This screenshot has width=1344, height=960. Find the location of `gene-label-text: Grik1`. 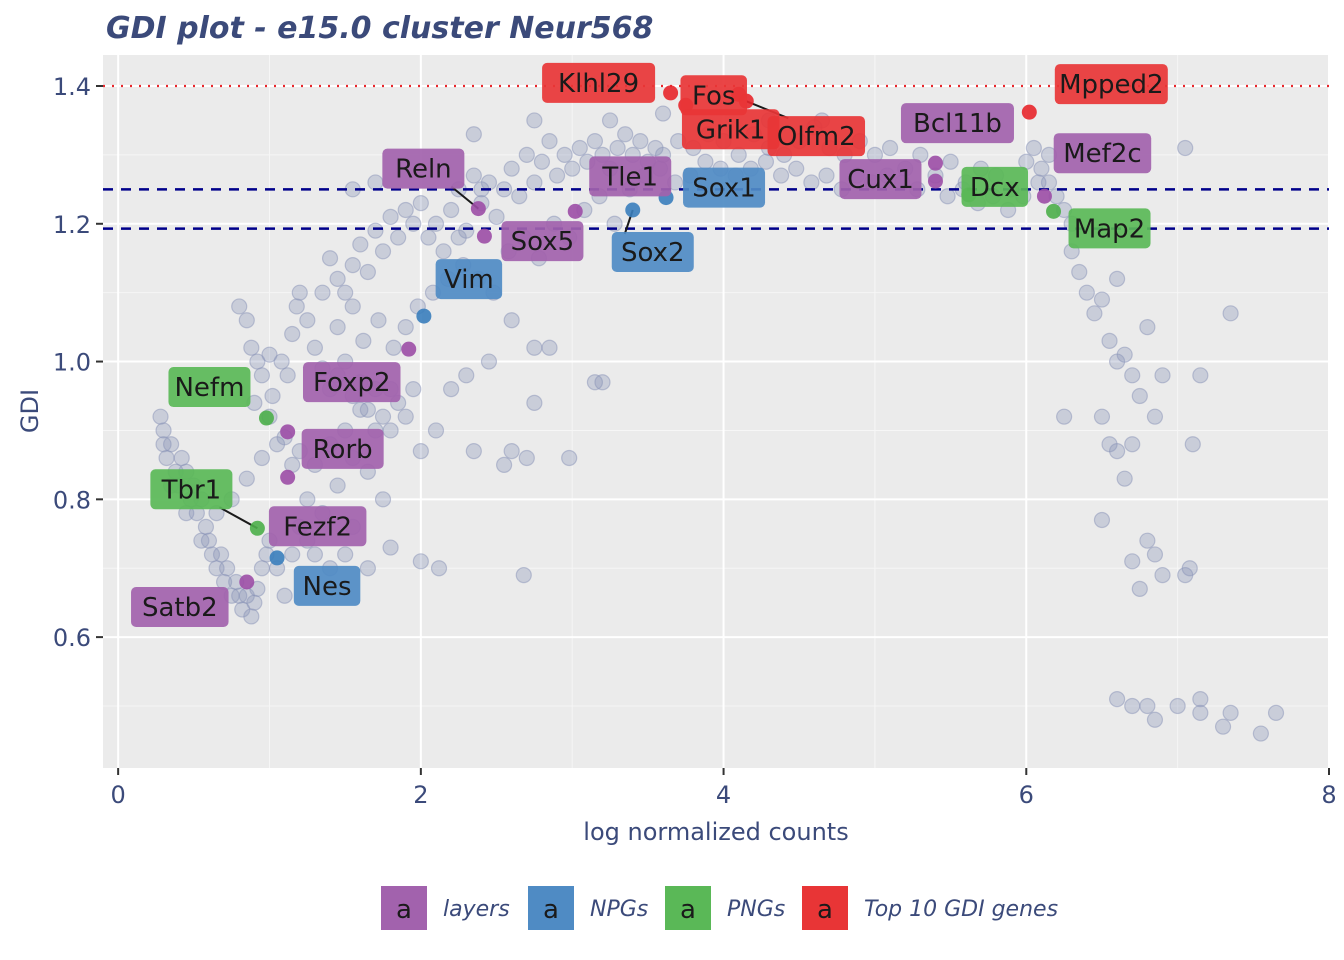

gene-label-text: Grik1 is located at coordinates (731, 130).